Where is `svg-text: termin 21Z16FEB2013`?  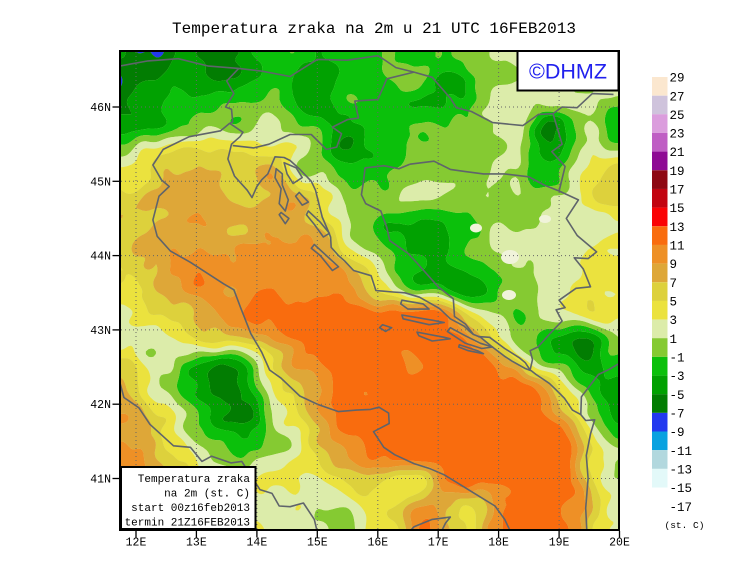
svg-text: termin 21Z16FEB2013 is located at coordinates (187, 524).